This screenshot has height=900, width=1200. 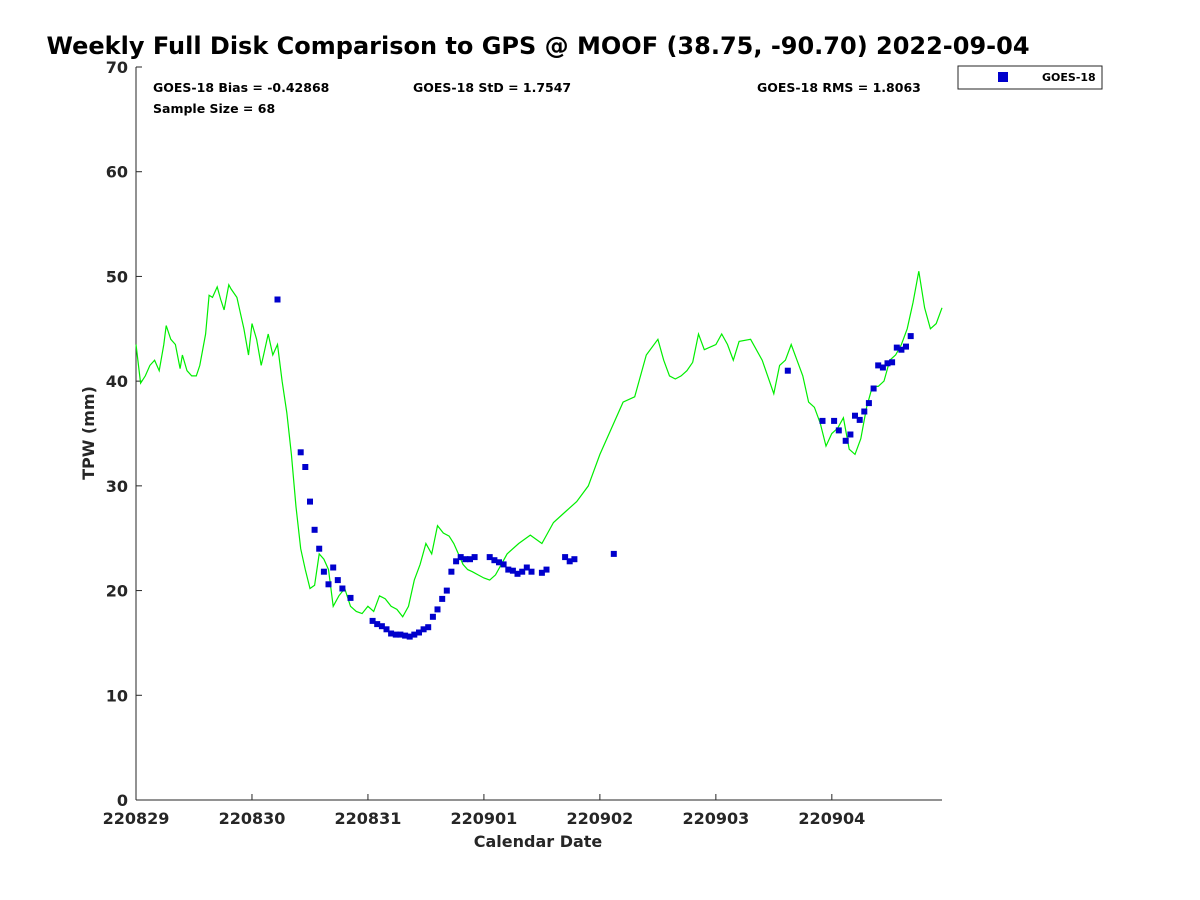 I want to click on x-tick-label: 220829, so click(x=136, y=818).